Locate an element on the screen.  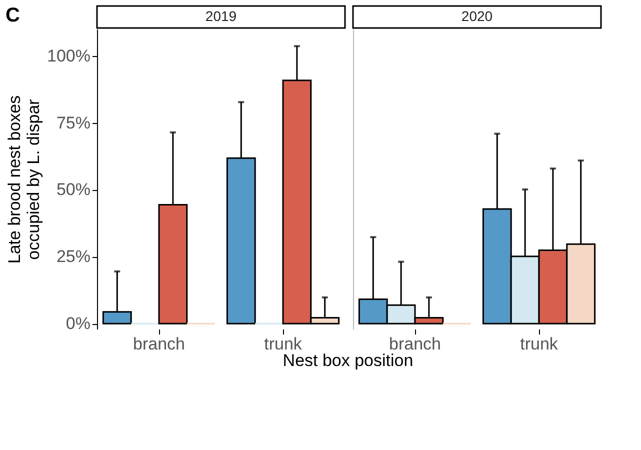
y-tick-label: 100% is located at coordinates (68, 56).